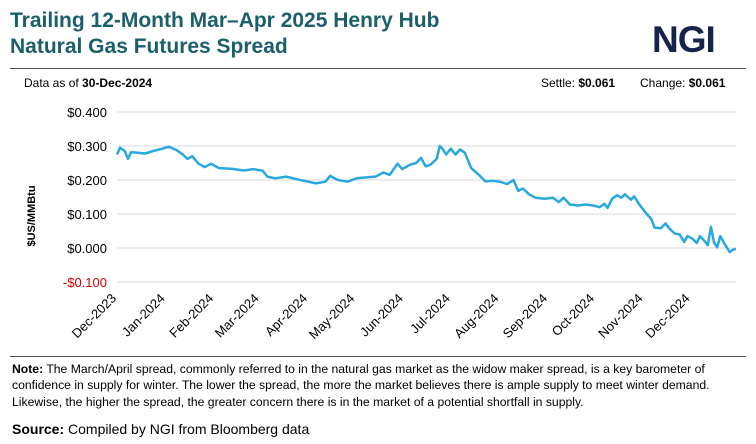  Describe the element at coordinates (663, 83) in the screenshot. I see `change-label: Change:` at that location.